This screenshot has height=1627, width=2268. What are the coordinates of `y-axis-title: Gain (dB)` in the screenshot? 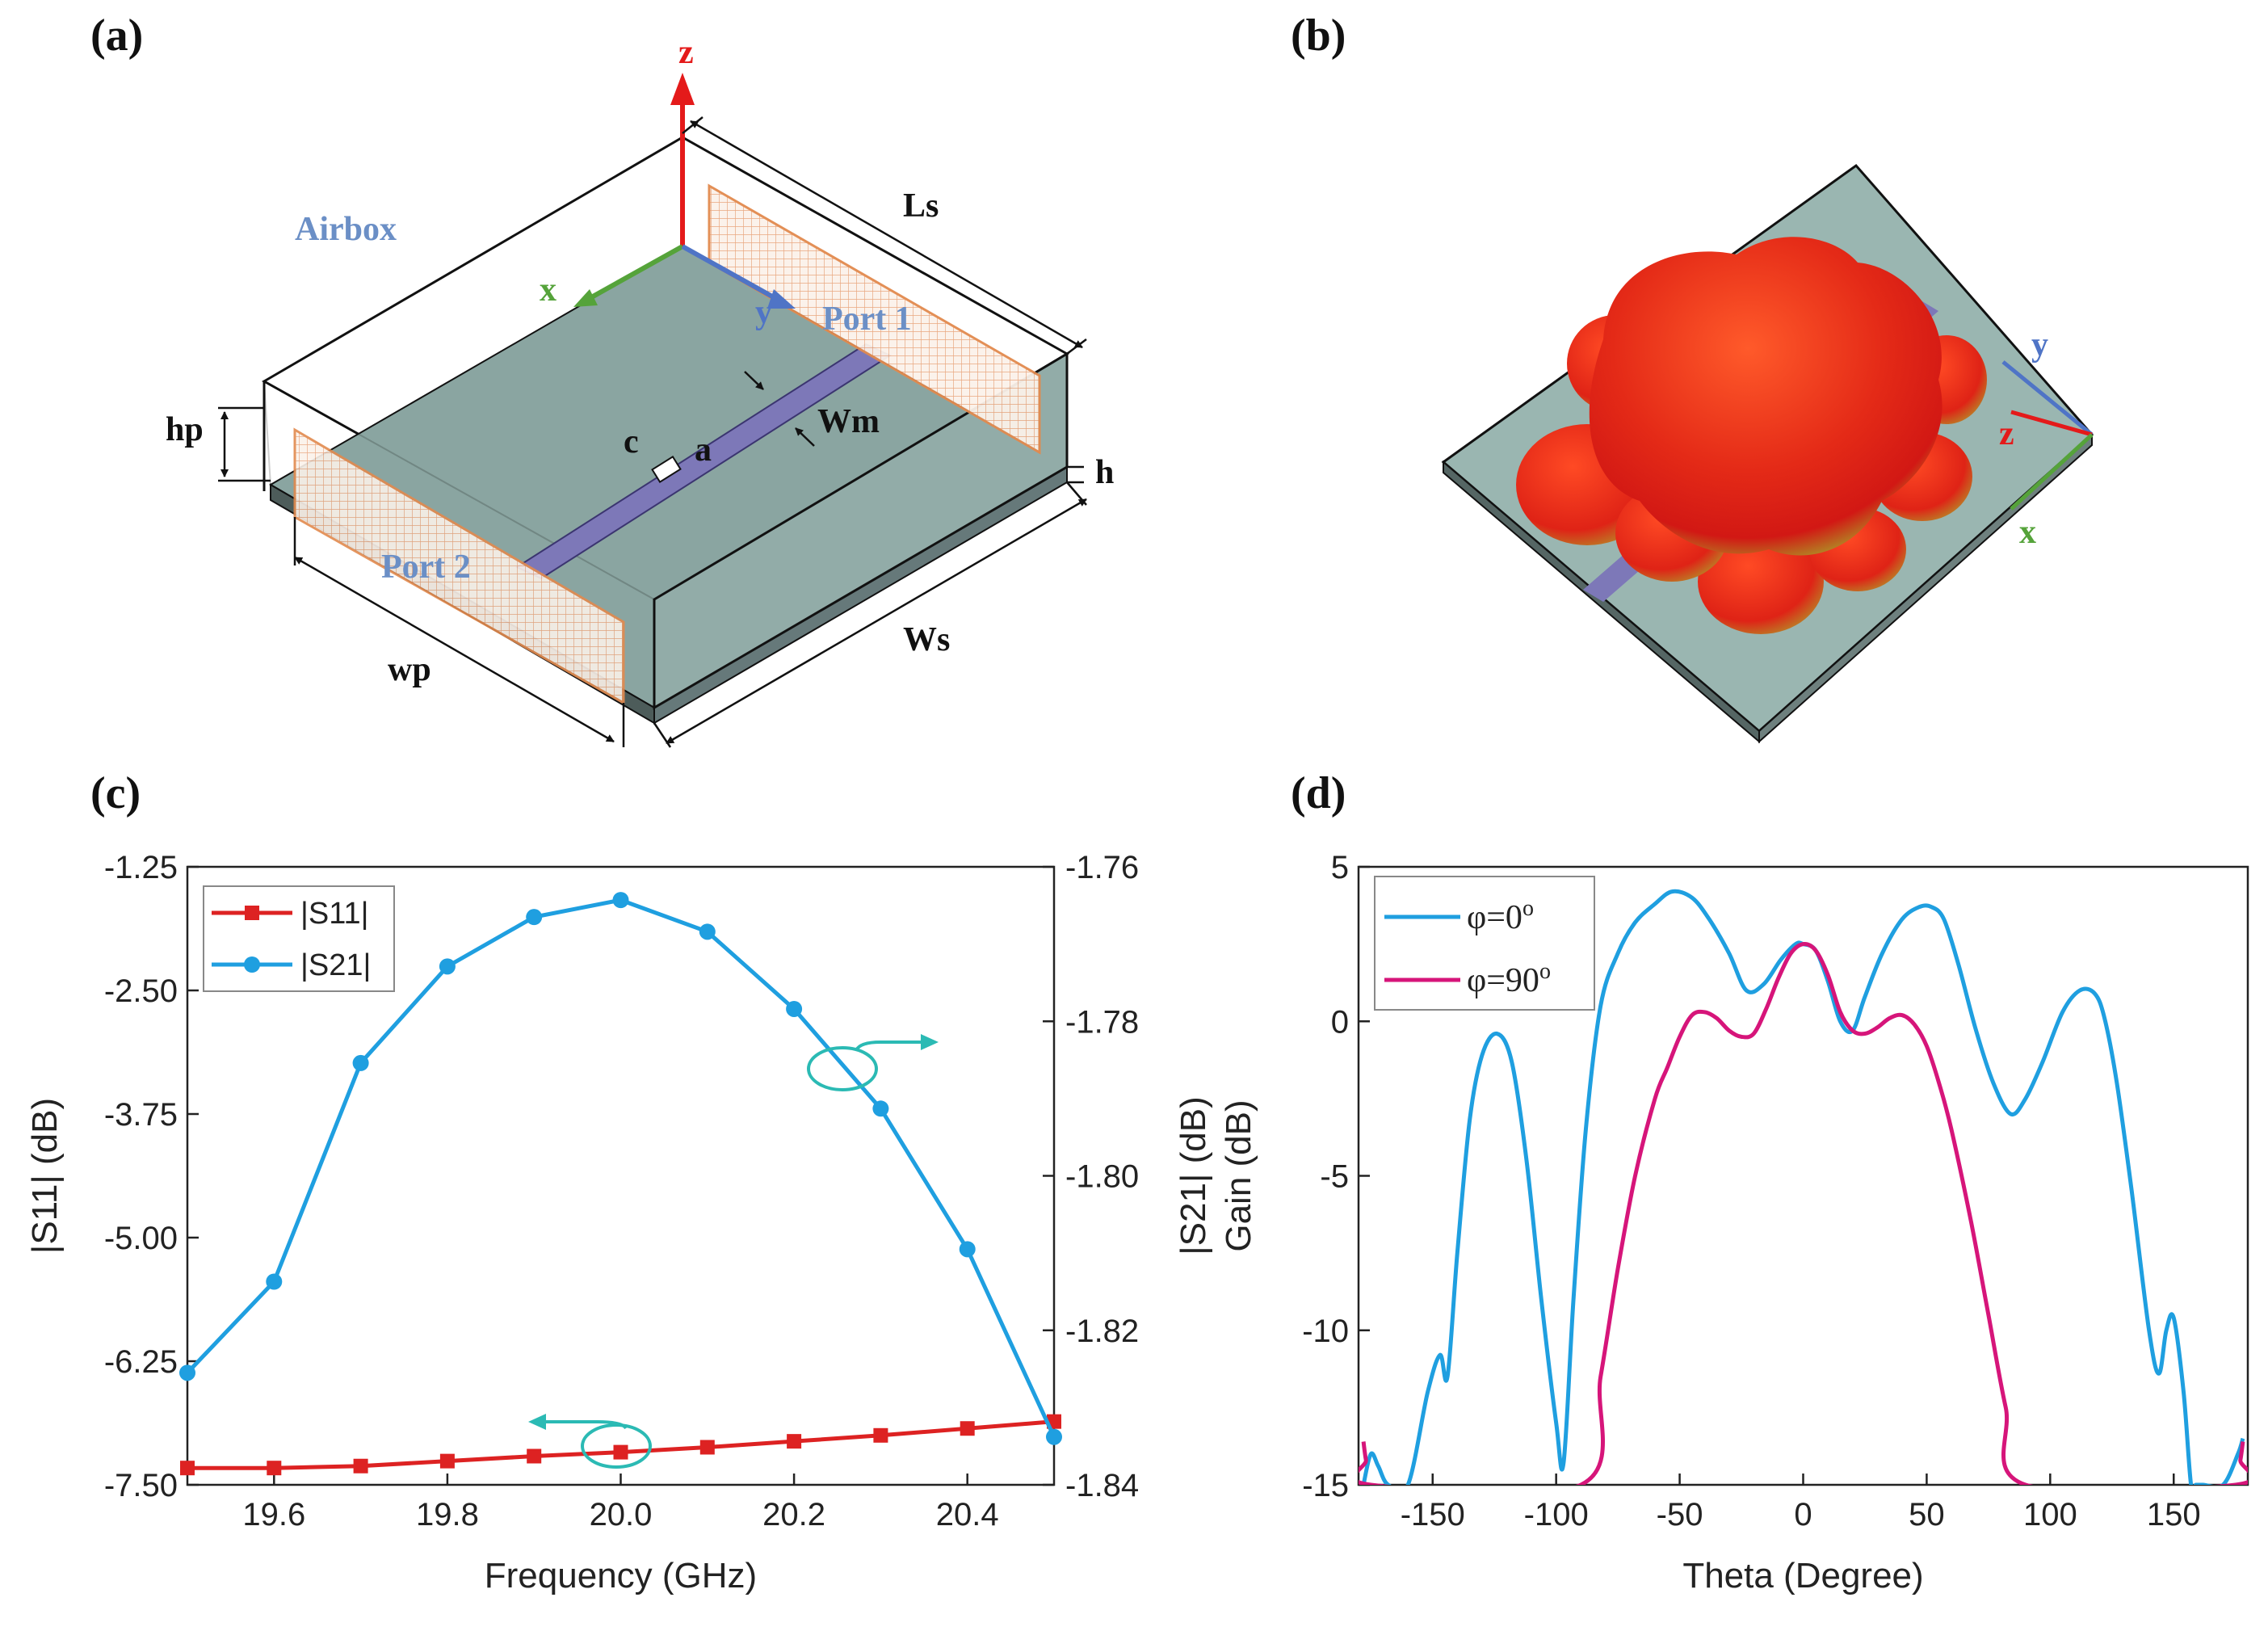 It's located at (1239, 1175).